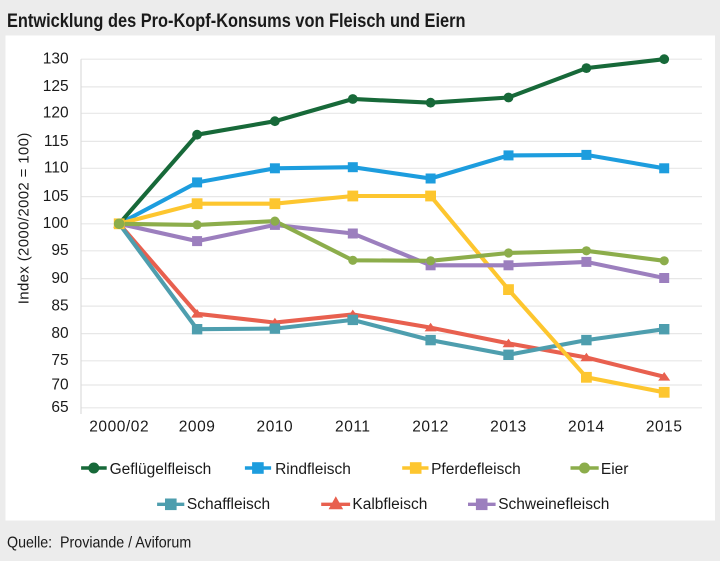 The height and width of the screenshot is (561, 720). I want to click on svg-text: Index (2000/2002 = 100), so click(24, 218).